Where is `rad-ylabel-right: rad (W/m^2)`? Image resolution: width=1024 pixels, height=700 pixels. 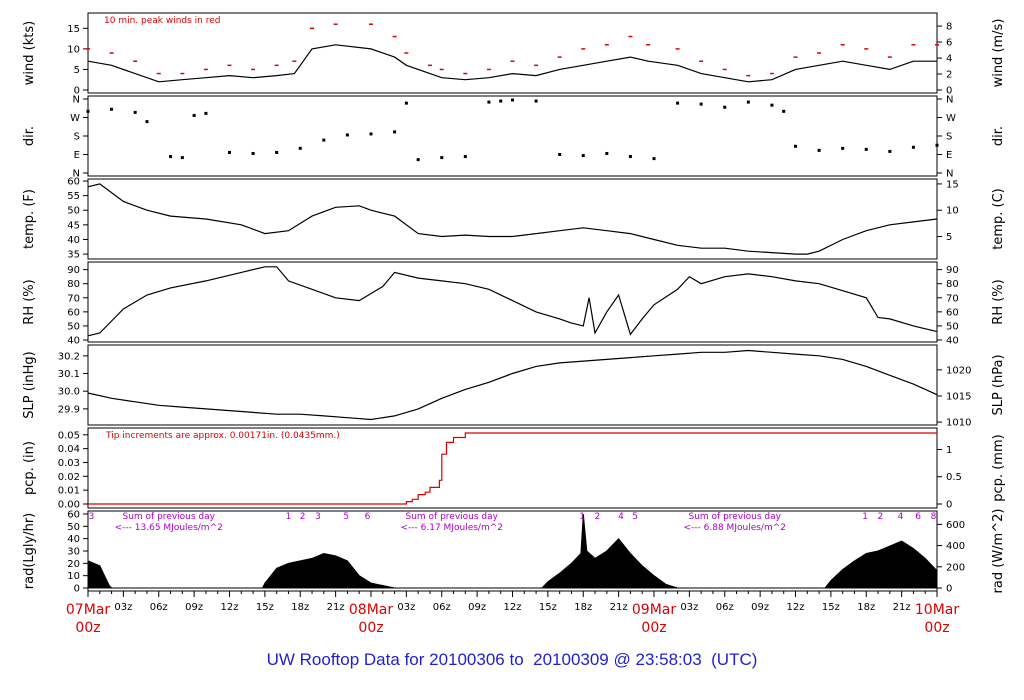 rad-ylabel-right: rad (W/m^2) is located at coordinates (998, 551).